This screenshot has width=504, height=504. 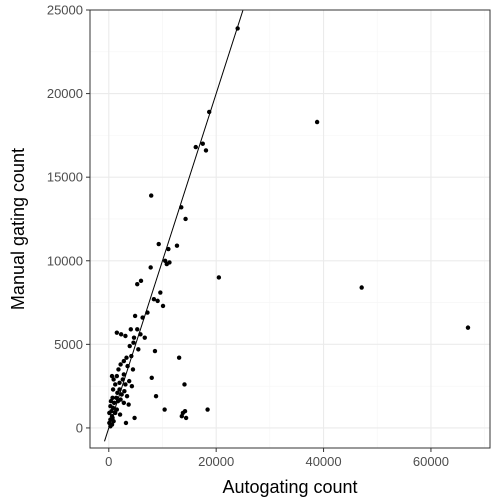 What do you see at coordinates (79, 427) in the screenshot?
I see `y-tick-label: 0` at bounding box center [79, 427].